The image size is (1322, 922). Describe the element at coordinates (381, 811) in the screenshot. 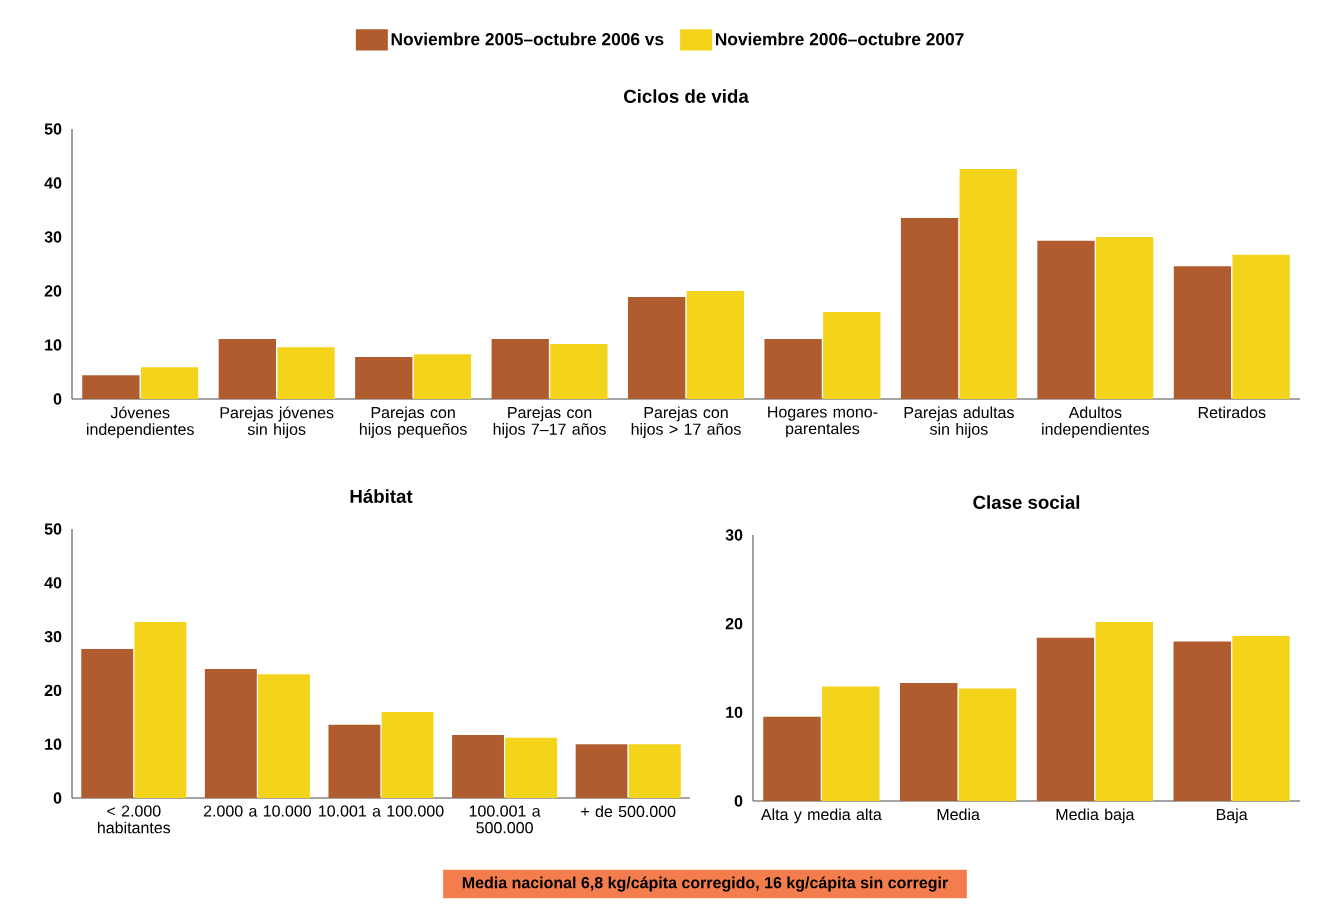

I see `x-tick-label: 10.001 a 100.000` at that location.